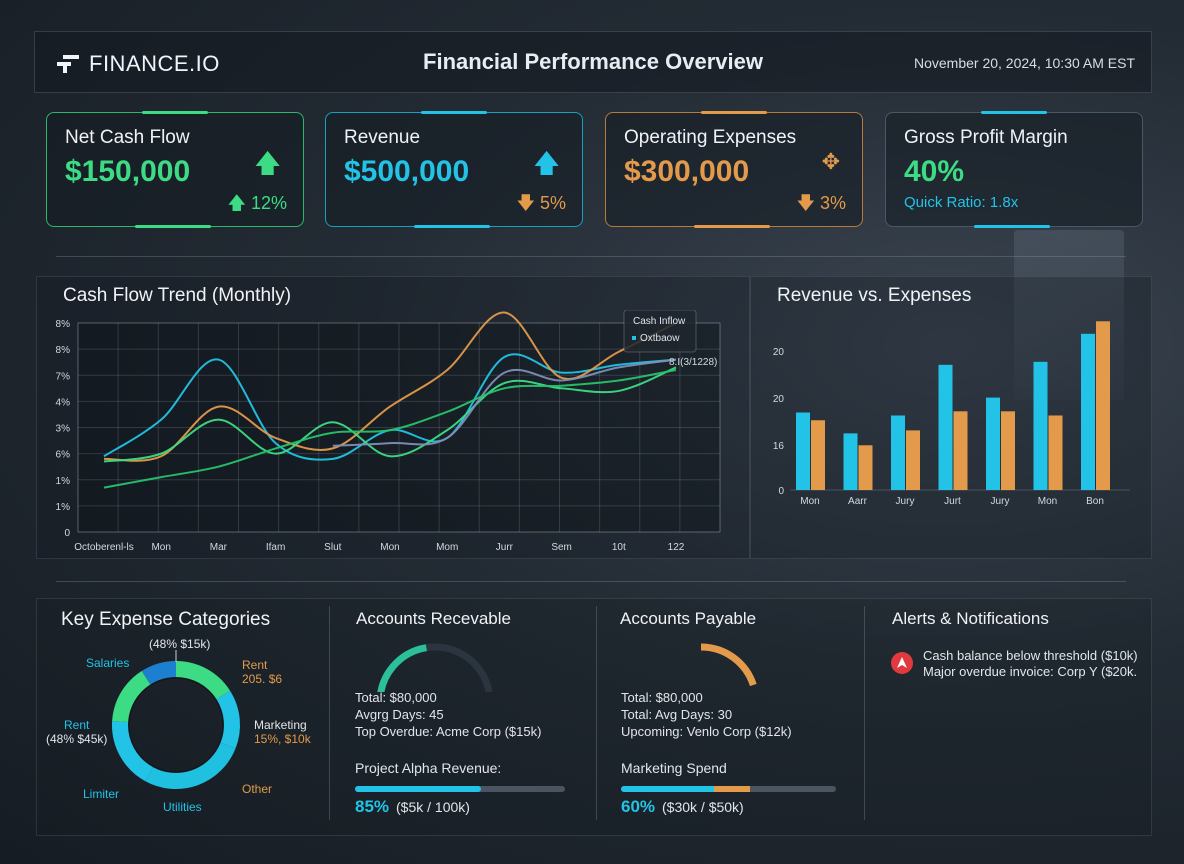  I want to click on receivable-gauge, so click(435, 667).